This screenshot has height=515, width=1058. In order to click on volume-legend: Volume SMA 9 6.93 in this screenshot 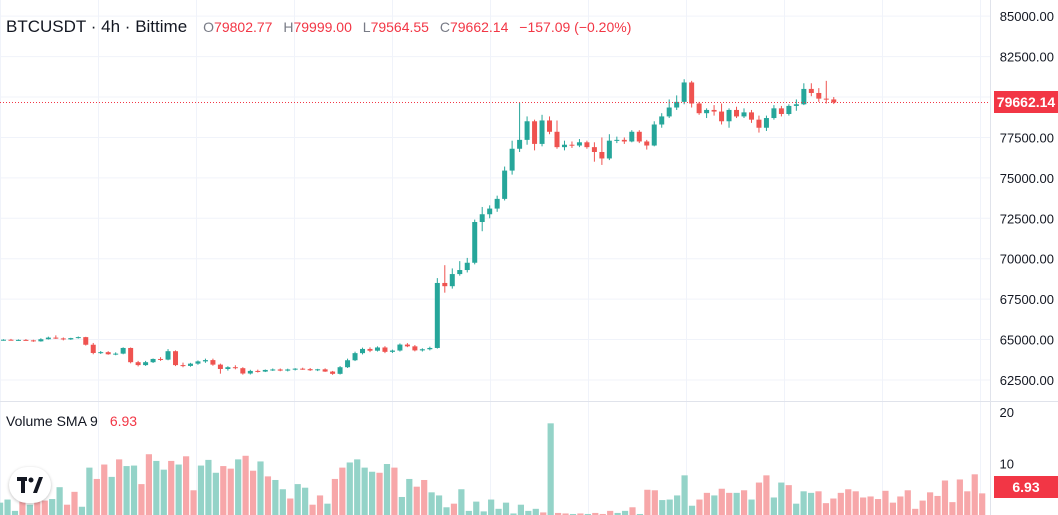, I will do `click(71, 421)`.